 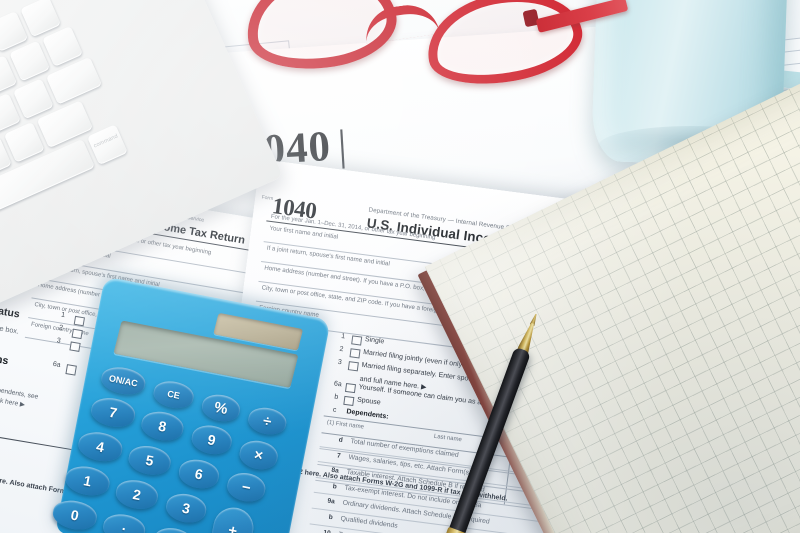 I want to click on calc-key-8: 8, so click(x=162, y=426).